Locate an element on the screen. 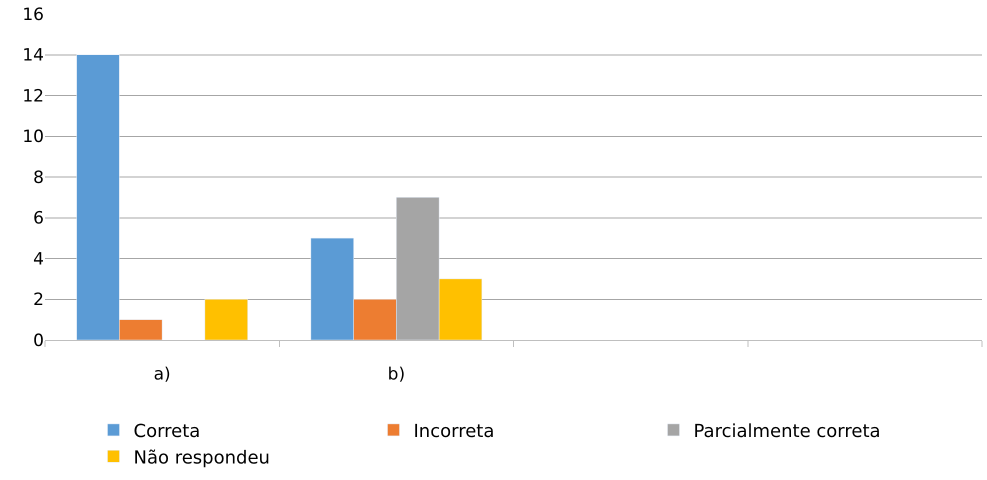 The width and height of the screenshot is (987, 480). x-tick-label: a) is located at coordinates (162, 374).